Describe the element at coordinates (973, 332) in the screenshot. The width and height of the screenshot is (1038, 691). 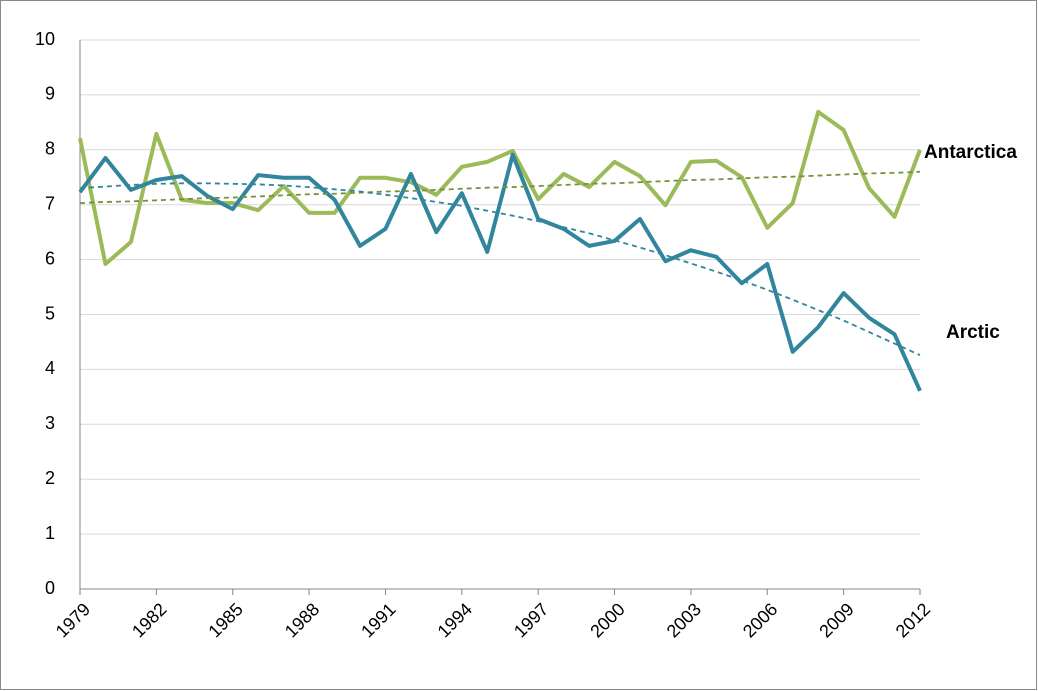
I see `series-label: Arctic` at that location.